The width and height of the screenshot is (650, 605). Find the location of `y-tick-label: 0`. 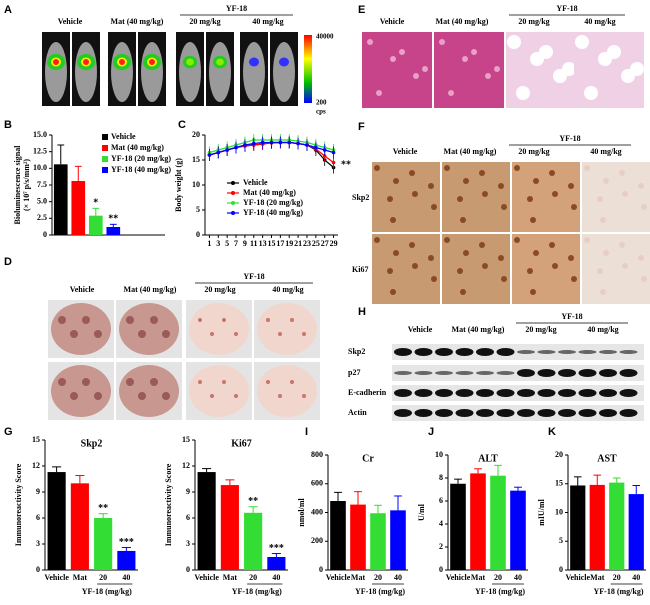

y-tick-label: 0 is located at coordinates (198, 234).